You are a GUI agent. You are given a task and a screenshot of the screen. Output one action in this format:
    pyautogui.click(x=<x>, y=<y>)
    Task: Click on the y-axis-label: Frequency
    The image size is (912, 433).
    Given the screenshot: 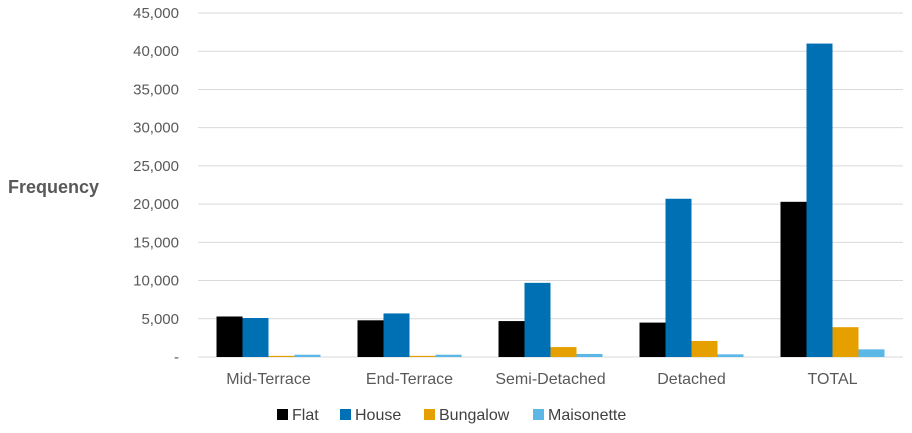 What is the action you would take?
    pyautogui.click(x=53, y=187)
    